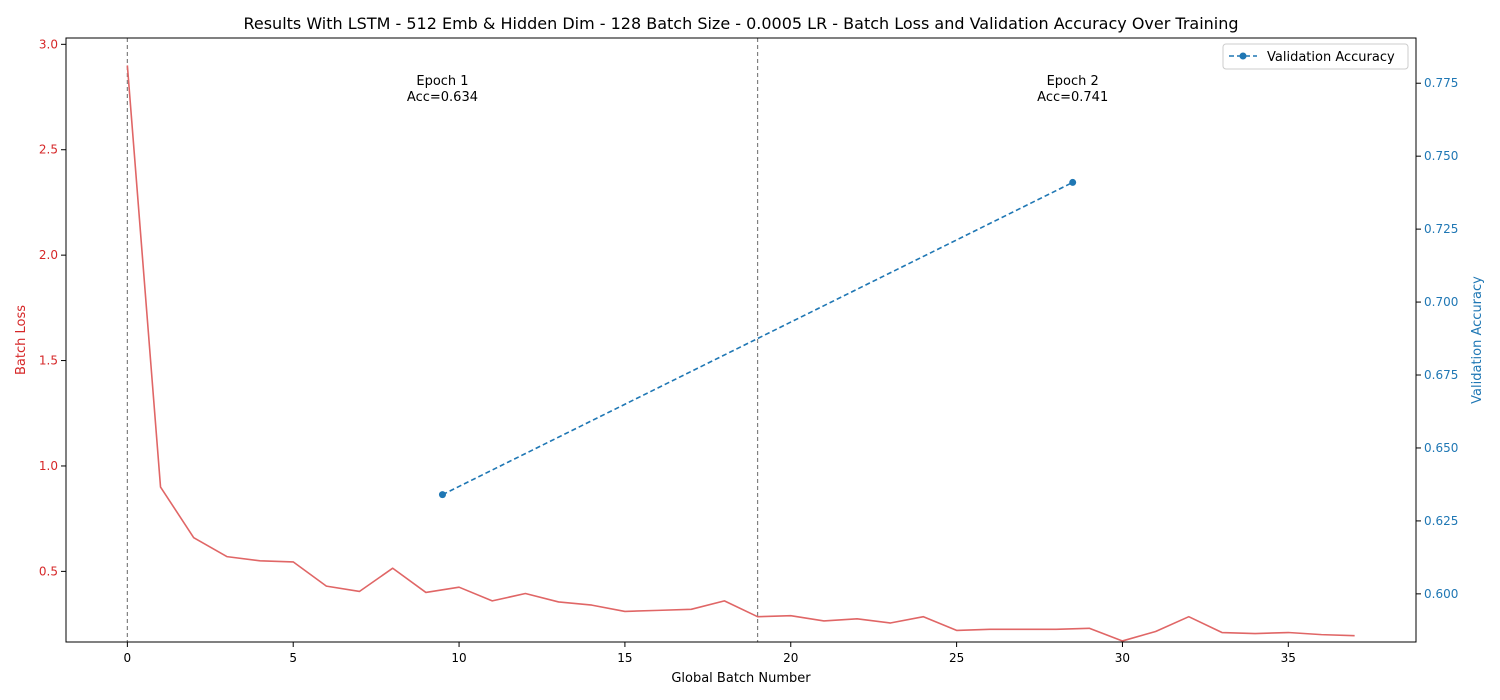 This screenshot has height=700, width=1500. What do you see at coordinates (1441, 302) in the screenshot?
I see `right-y-tick-label: 0.700` at bounding box center [1441, 302].